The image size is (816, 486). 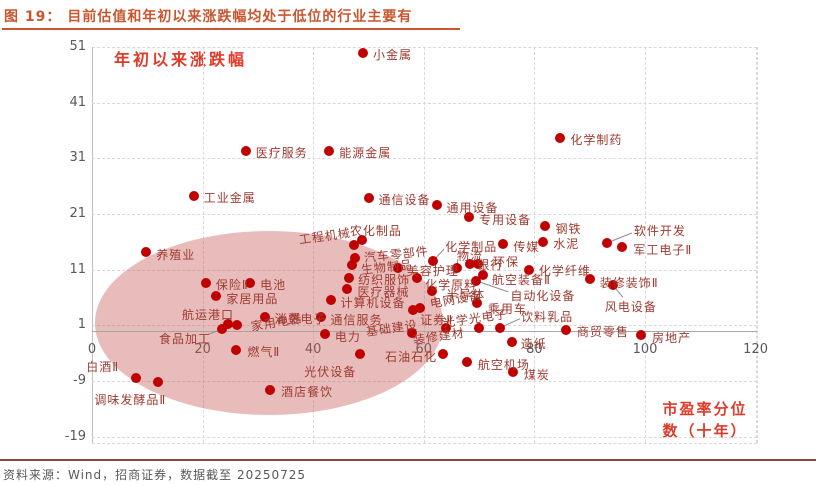 I want to click on x-axis-label-line1: 市盈率分位, so click(x=705, y=409).